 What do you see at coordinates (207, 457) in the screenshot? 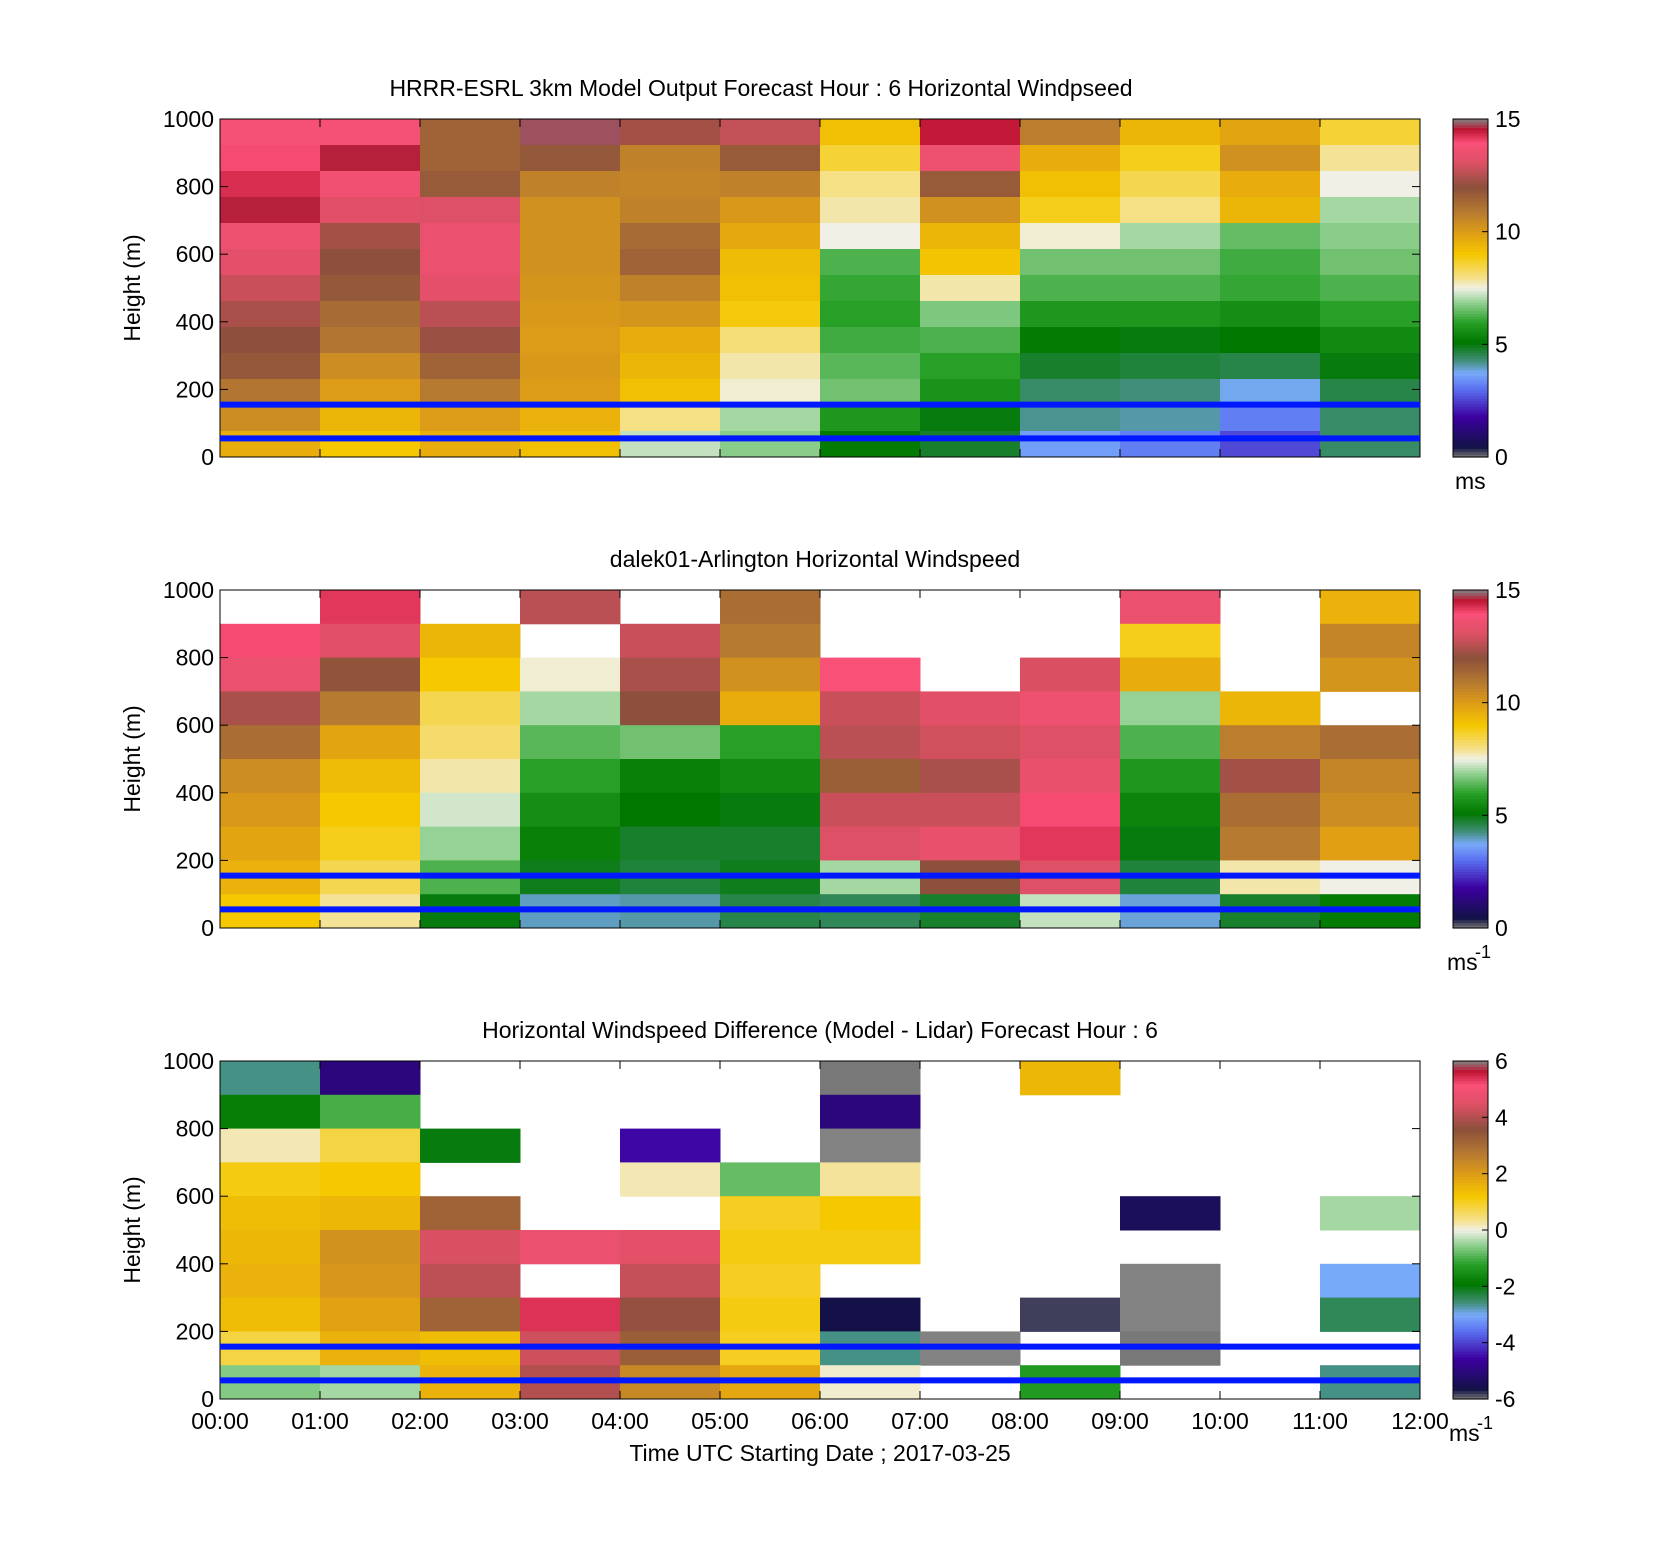
I see `y-tick-label: 0` at bounding box center [207, 457].